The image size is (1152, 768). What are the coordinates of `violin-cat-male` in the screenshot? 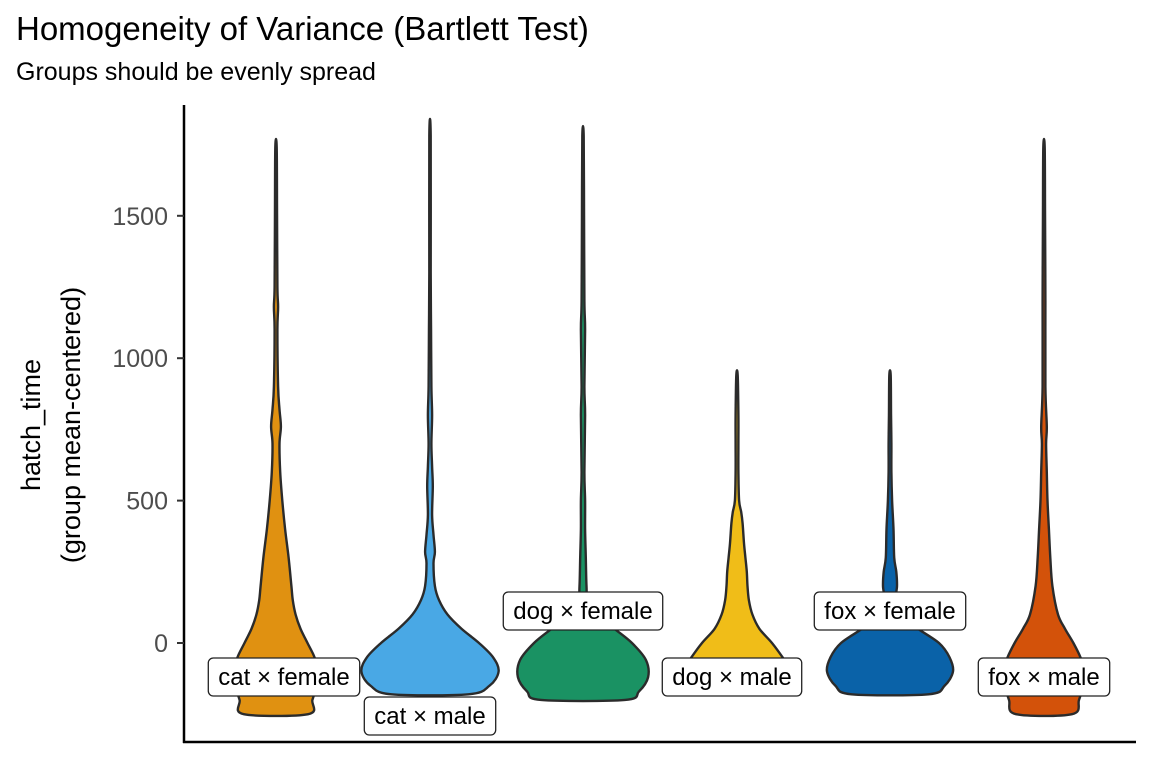 It's located at (430, 407).